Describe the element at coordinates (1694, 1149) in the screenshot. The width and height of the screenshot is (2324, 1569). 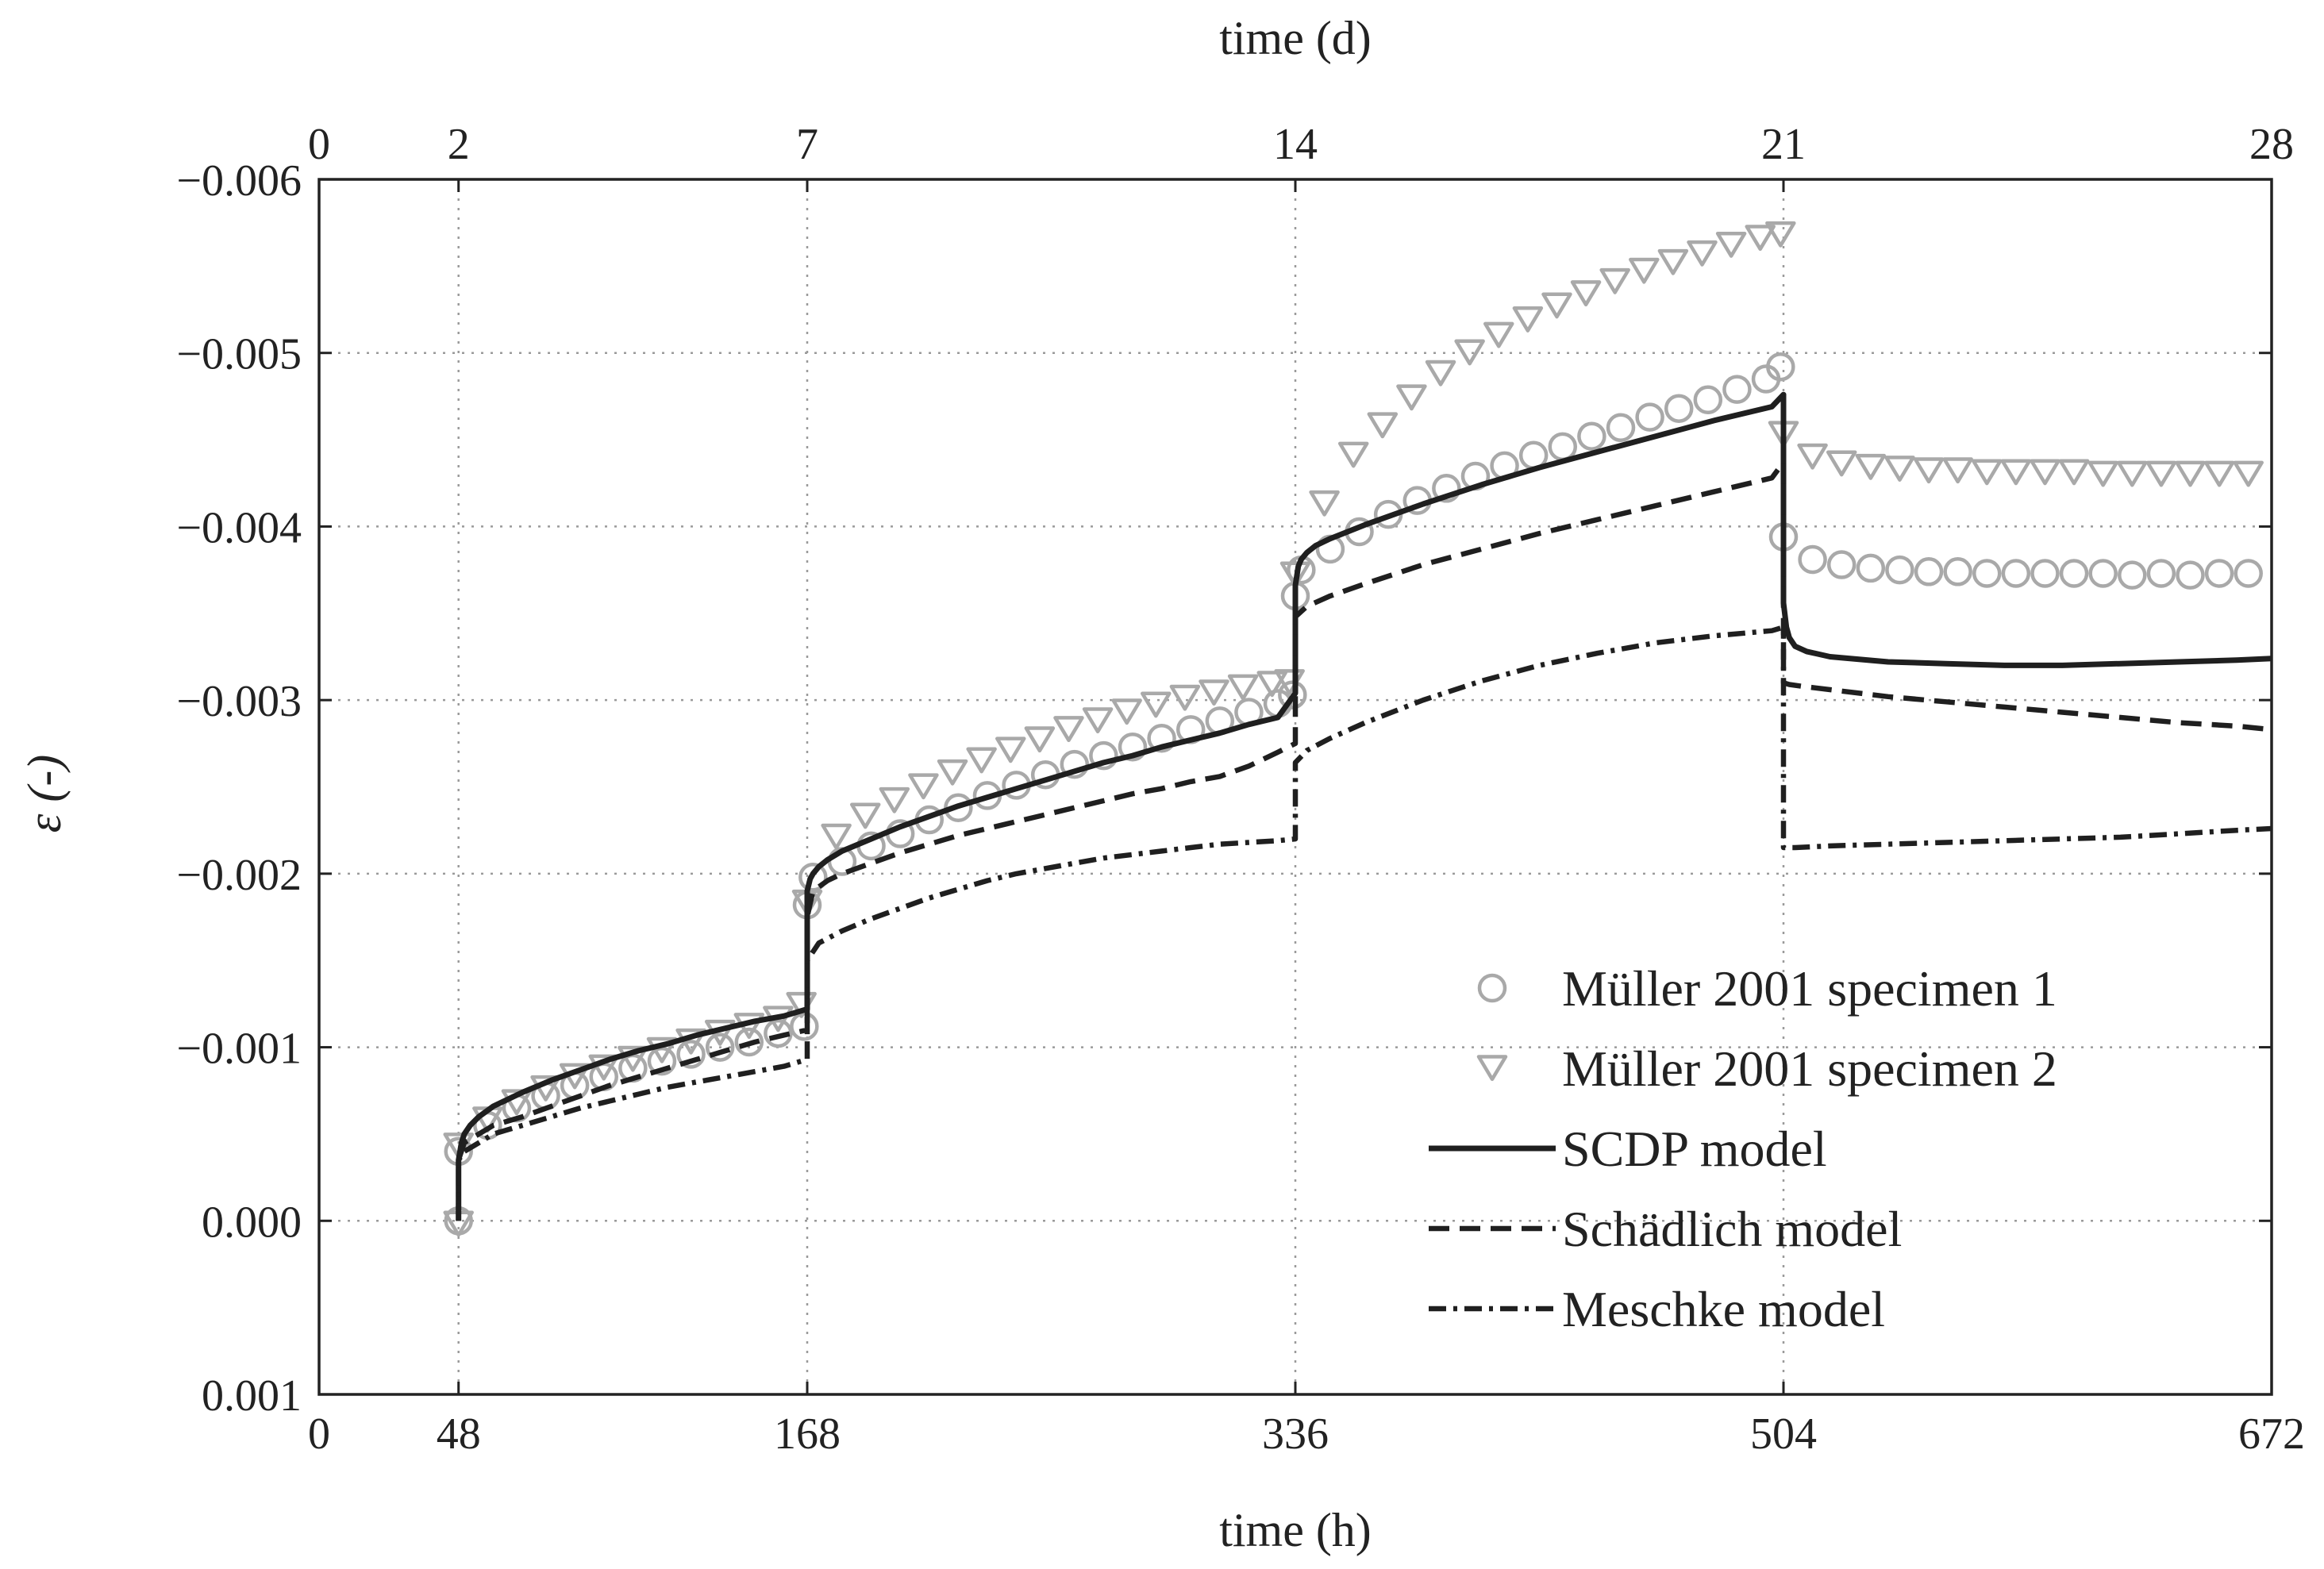
I see `legend-label: SCDP model` at that location.